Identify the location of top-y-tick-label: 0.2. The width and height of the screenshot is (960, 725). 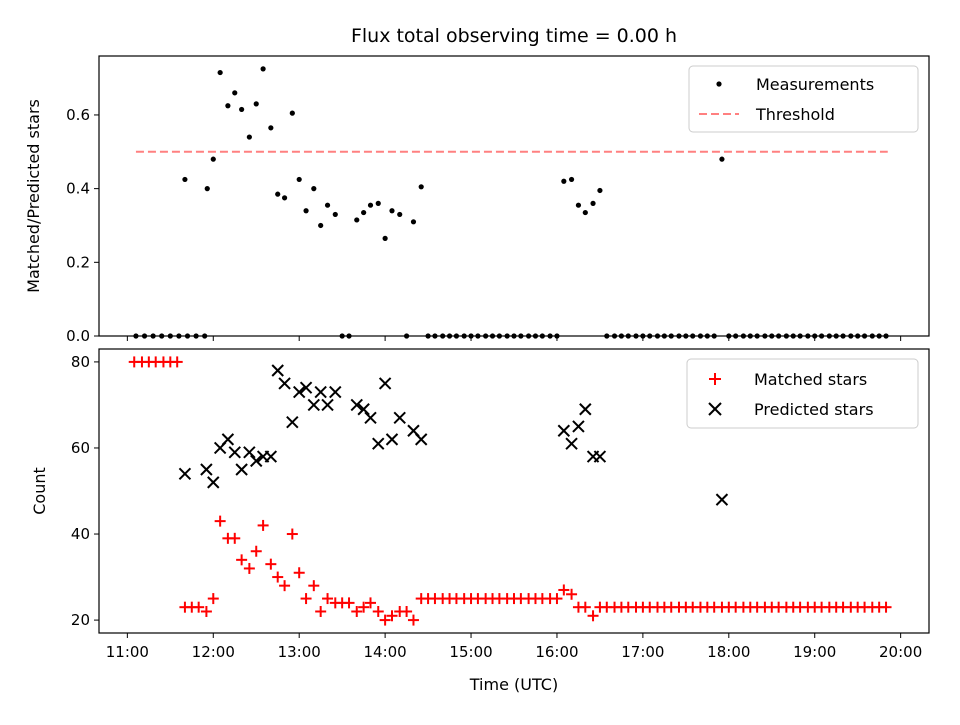
(78, 262).